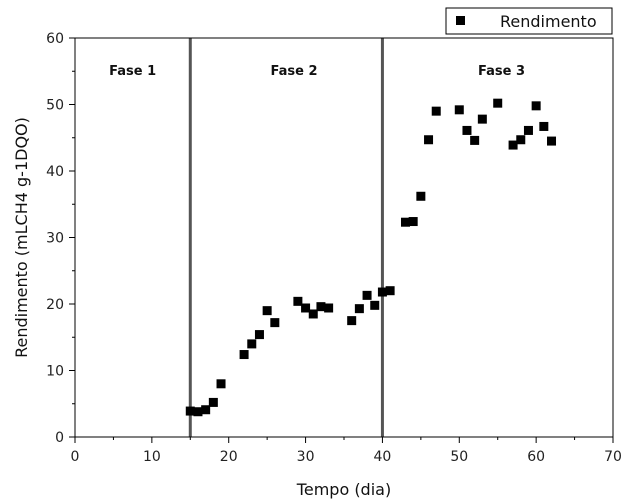 This screenshot has width=622, height=502. What do you see at coordinates (55, 39) in the screenshot?
I see `y-tick-label: 60` at bounding box center [55, 39].